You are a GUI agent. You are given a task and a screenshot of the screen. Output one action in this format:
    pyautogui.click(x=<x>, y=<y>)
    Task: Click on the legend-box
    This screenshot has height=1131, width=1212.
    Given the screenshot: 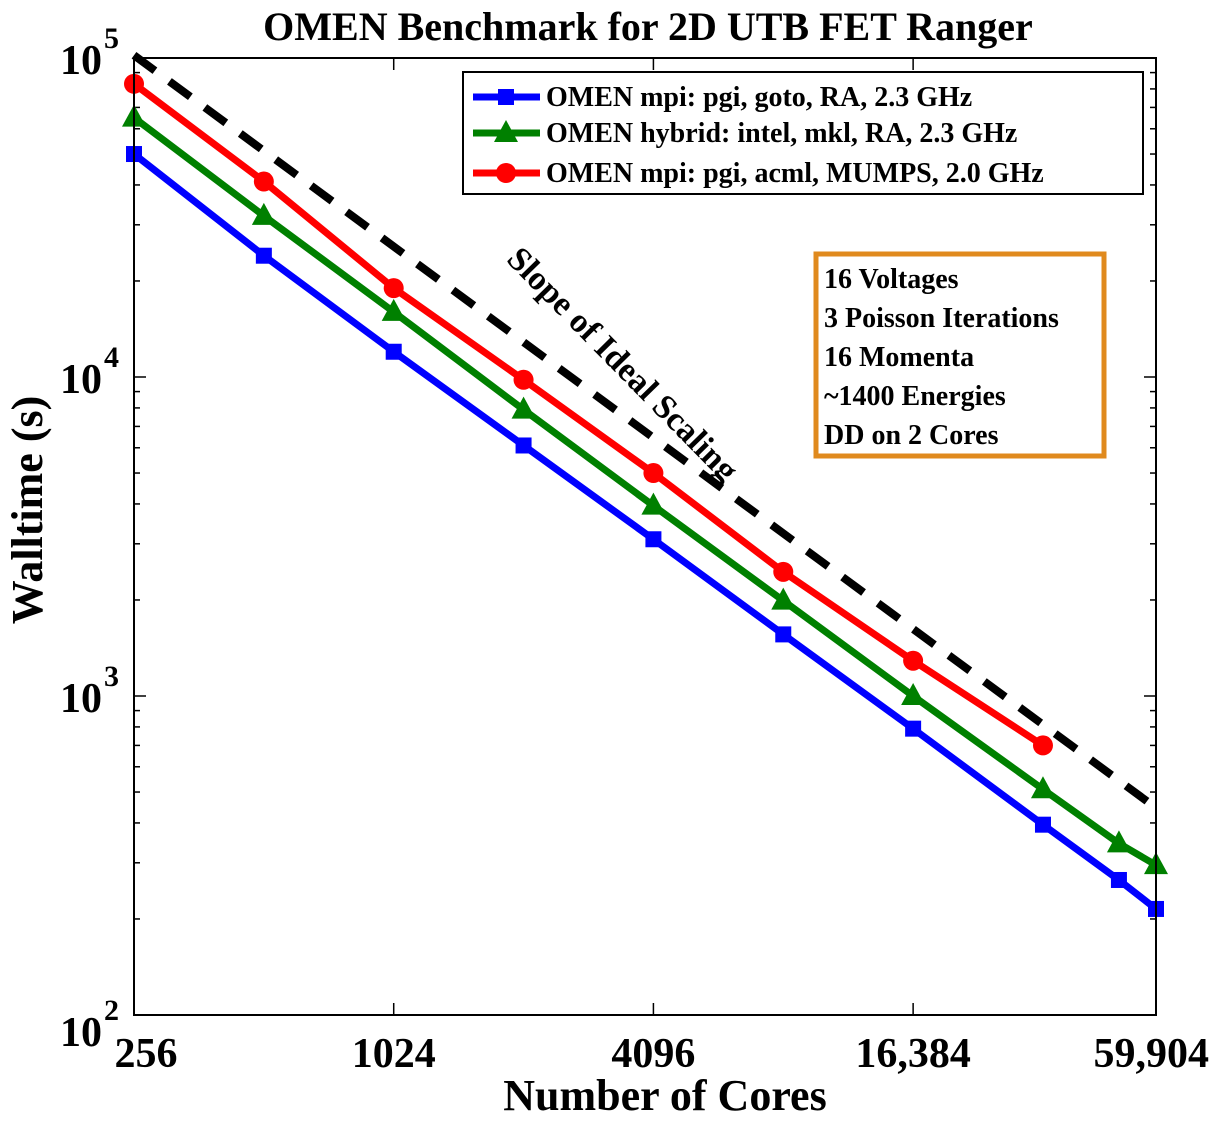 What is the action you would take?
    pyautogui.click(x=803, y=133)
    